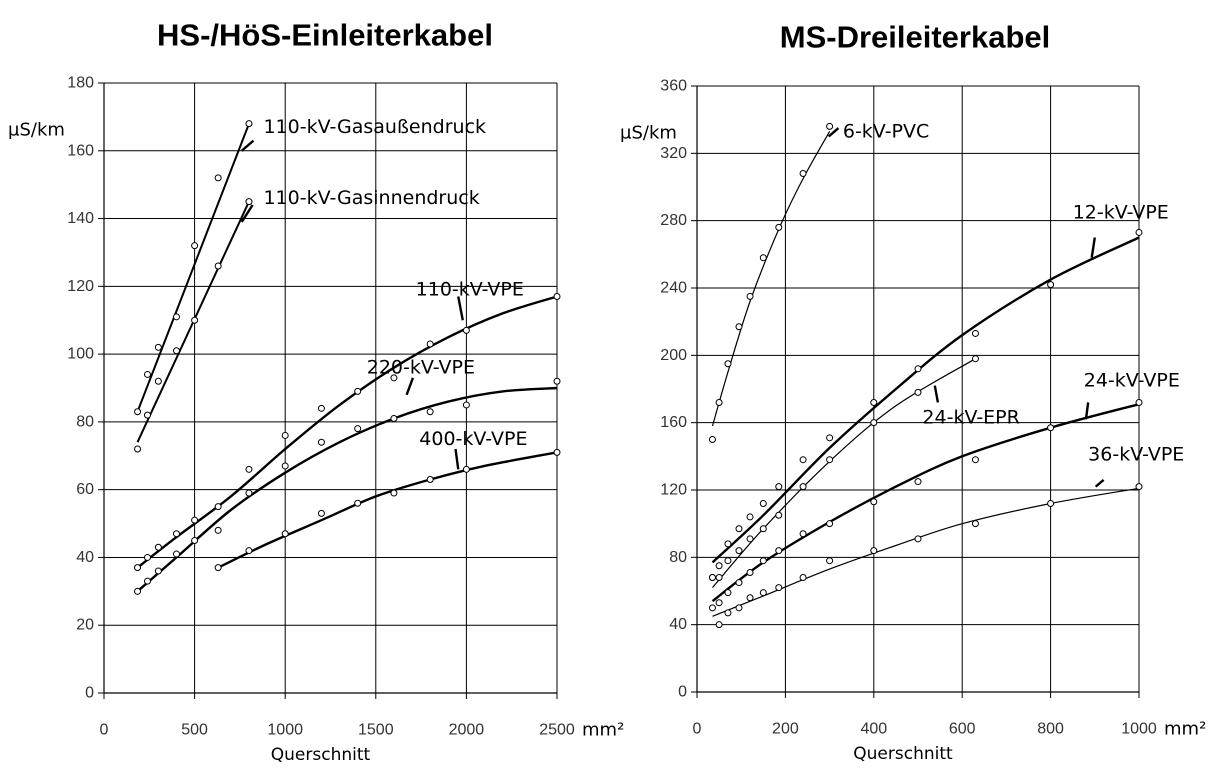 This screenshot has width=1219, height=775. I want to click on y-tick-label: 60, so click(85, 489).